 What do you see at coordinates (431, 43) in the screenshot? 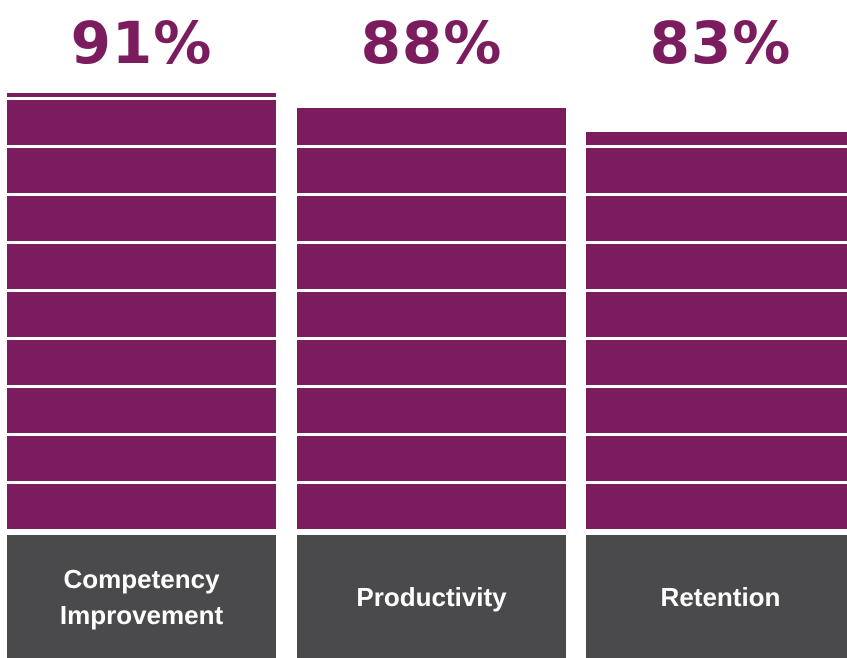
I see `value-label: 88%` at bounding box center [431, 43].